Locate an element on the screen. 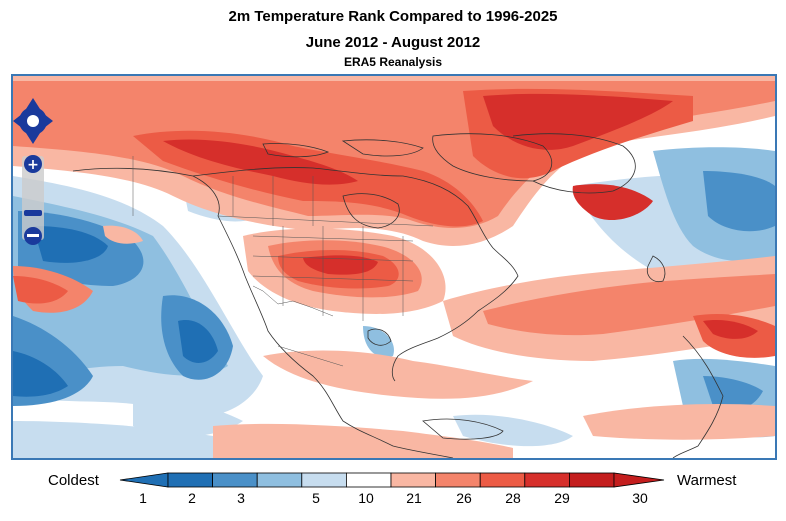 The height and width of the screenshot is (521, 786). legend-left-arrow is located at coordinates (144, 480).